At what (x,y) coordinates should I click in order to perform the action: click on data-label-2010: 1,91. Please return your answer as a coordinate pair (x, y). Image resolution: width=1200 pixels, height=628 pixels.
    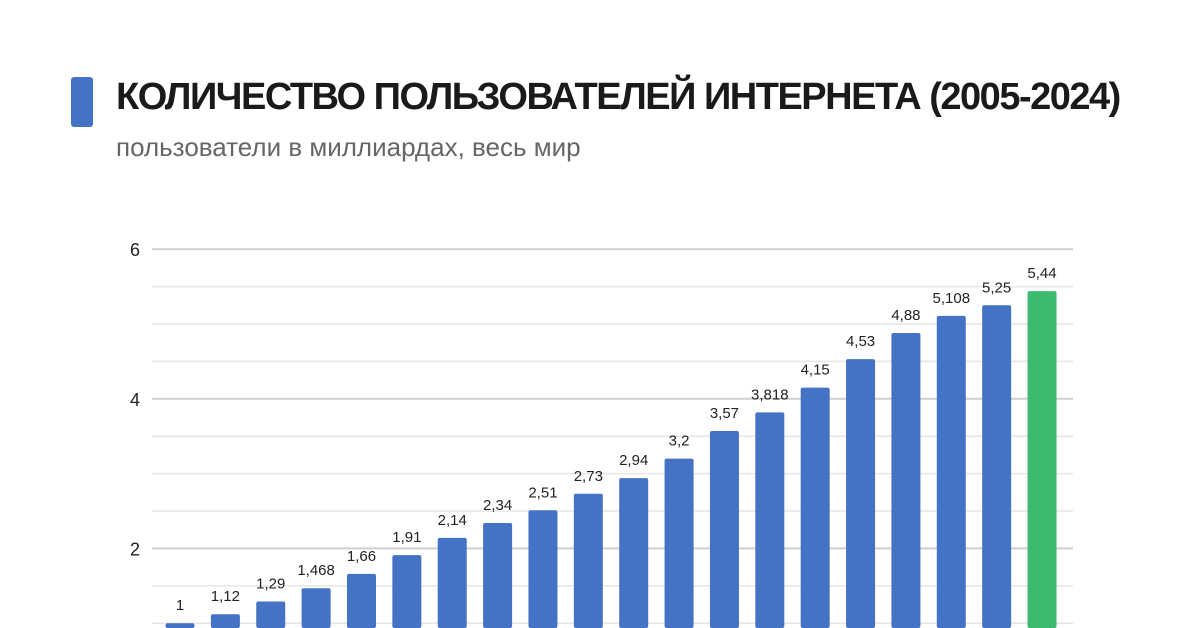
    Looking at the image, I should click on (406, 537).